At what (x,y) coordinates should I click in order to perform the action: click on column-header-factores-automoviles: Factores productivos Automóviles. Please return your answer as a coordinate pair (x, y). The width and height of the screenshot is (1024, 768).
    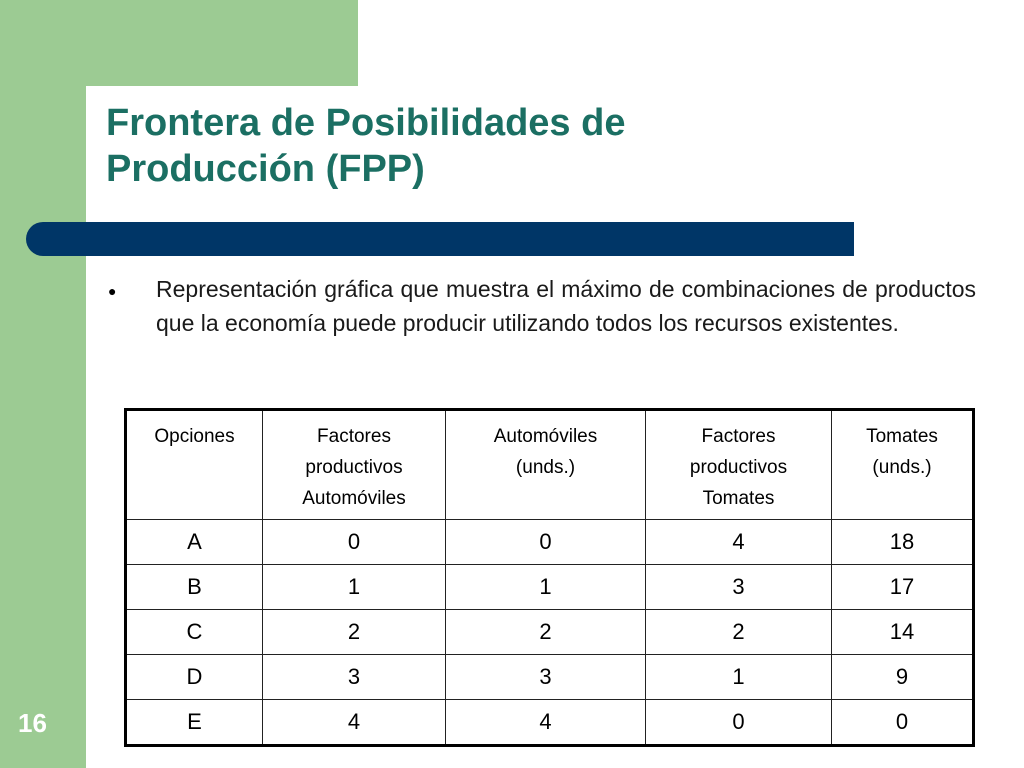
    Looking at the image, I should click on (354, 464).